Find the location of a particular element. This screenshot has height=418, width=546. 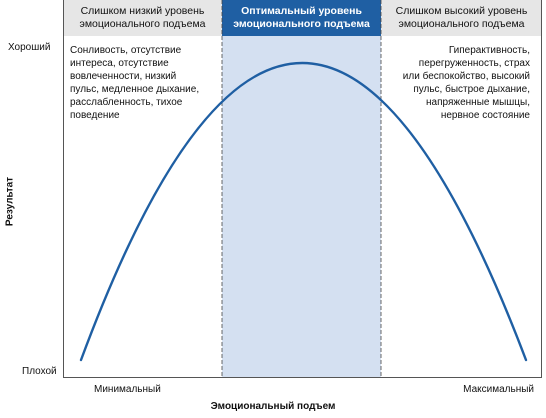

center-header-bg is located at coordinates (301, 18).